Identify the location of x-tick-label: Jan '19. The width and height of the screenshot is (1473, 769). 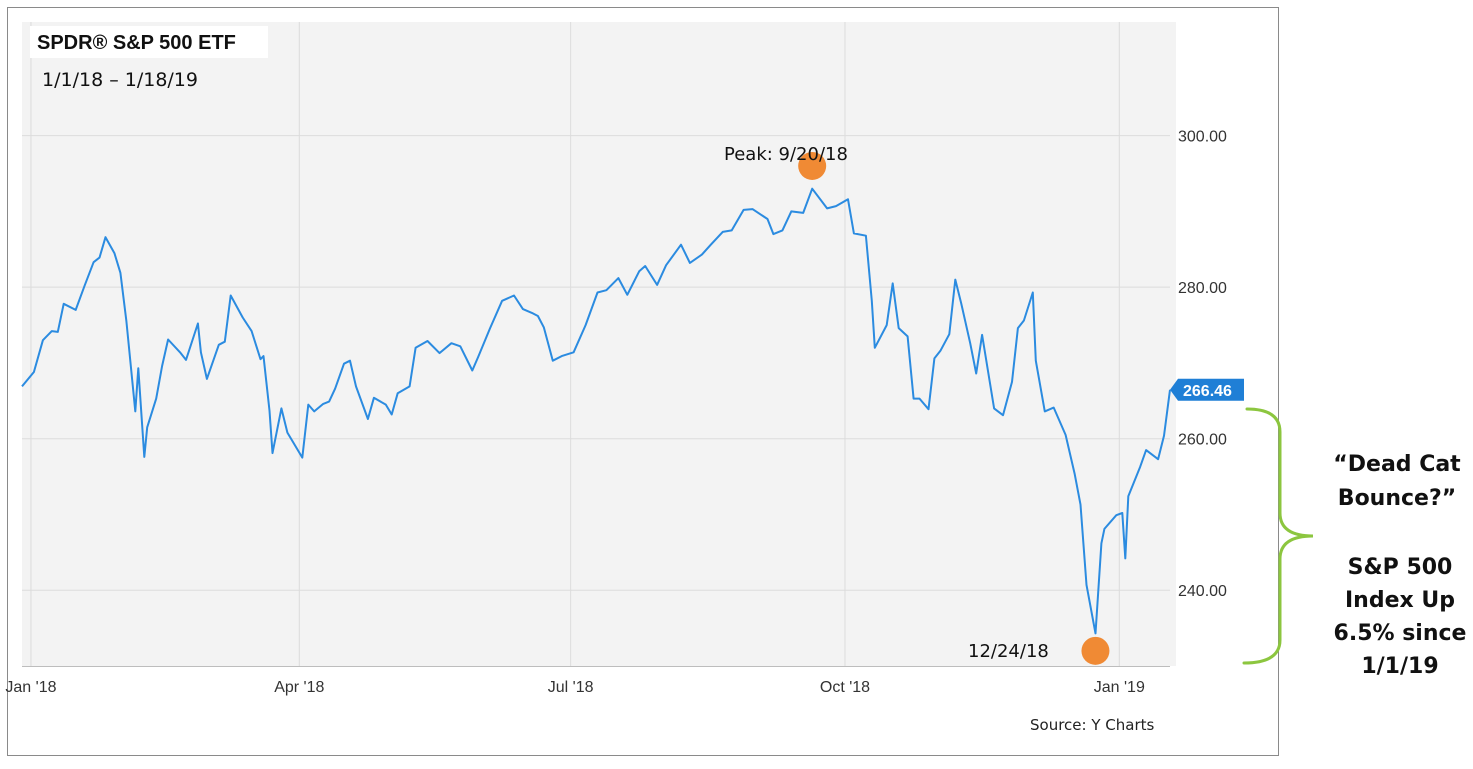
(1119, 687).